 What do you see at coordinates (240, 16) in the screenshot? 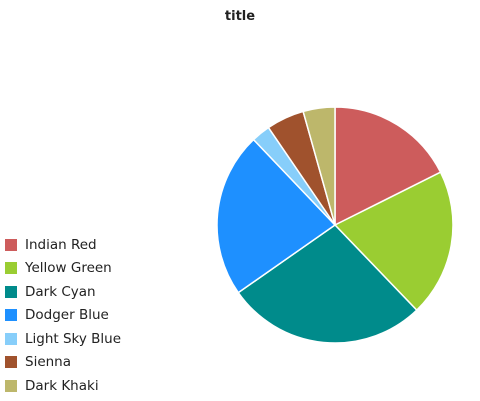
I see `chart-title: title` at bounding box center [240, 16].